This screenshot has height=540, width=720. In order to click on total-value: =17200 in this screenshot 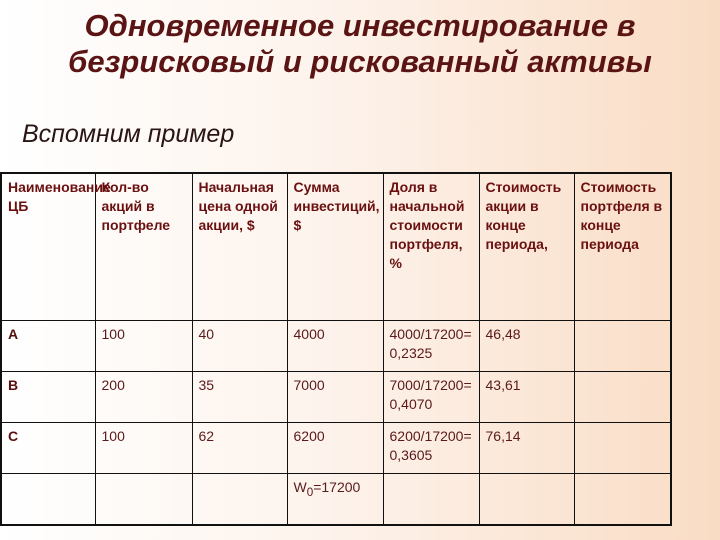, I will do `click(337, 487)`.